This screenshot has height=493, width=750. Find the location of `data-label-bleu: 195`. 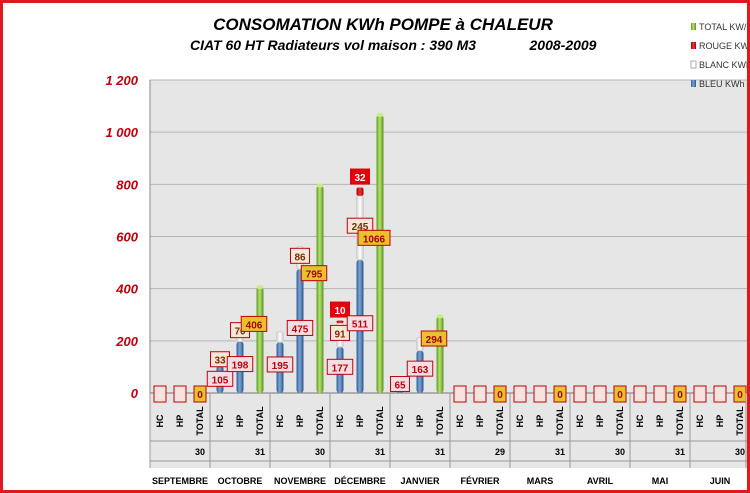

data-label-bleu: 195 is located at coordinates (280, 366).